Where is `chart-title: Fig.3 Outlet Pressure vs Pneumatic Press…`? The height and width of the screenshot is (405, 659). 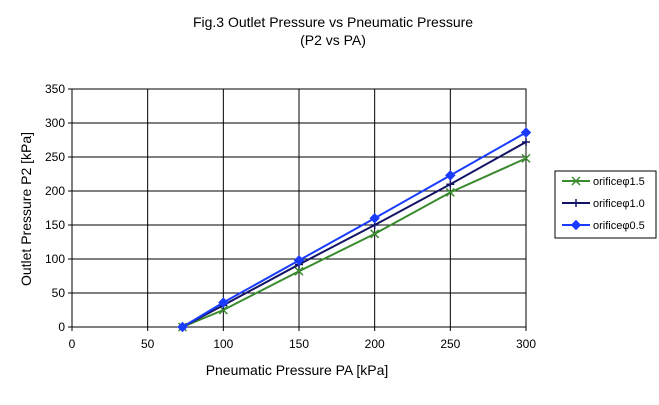 chart-title: Fig.3 Outlet Pressure vs Pneumatic Press… is located at coordinates (333, 22).